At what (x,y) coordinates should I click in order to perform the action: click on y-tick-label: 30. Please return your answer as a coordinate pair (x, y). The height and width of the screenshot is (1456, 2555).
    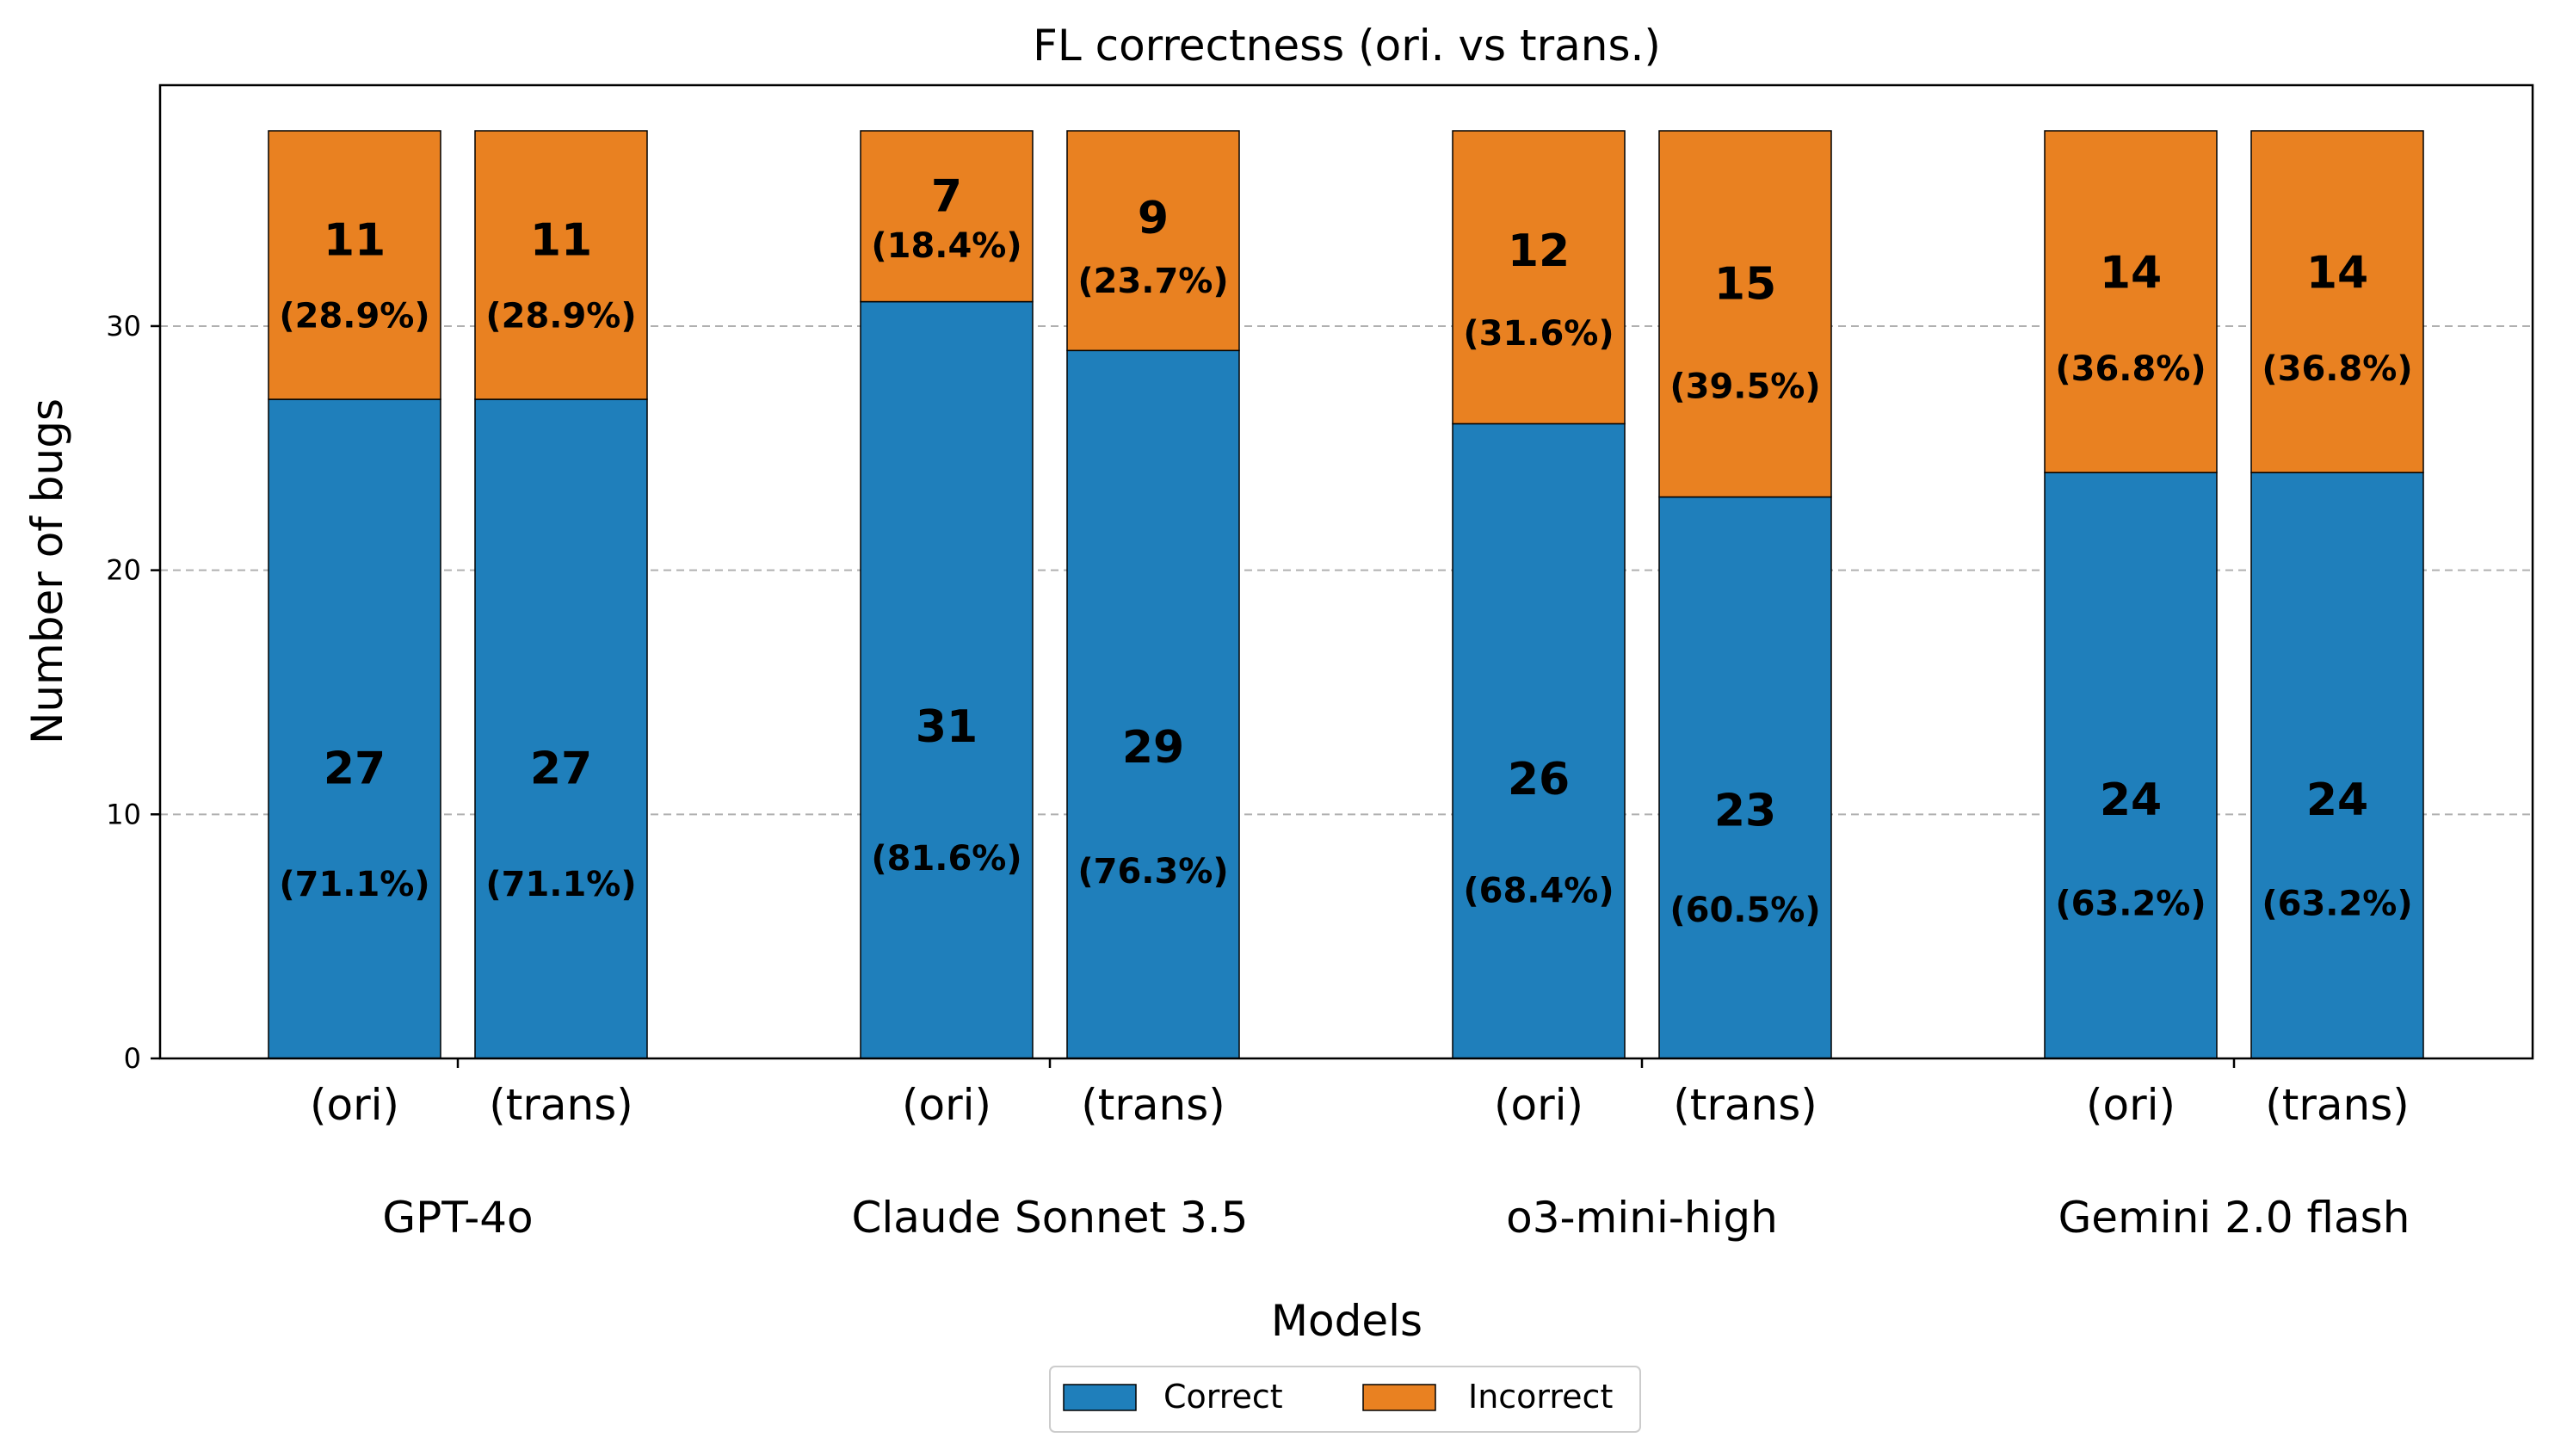
    Looking at the image, I should click on (123, 326).